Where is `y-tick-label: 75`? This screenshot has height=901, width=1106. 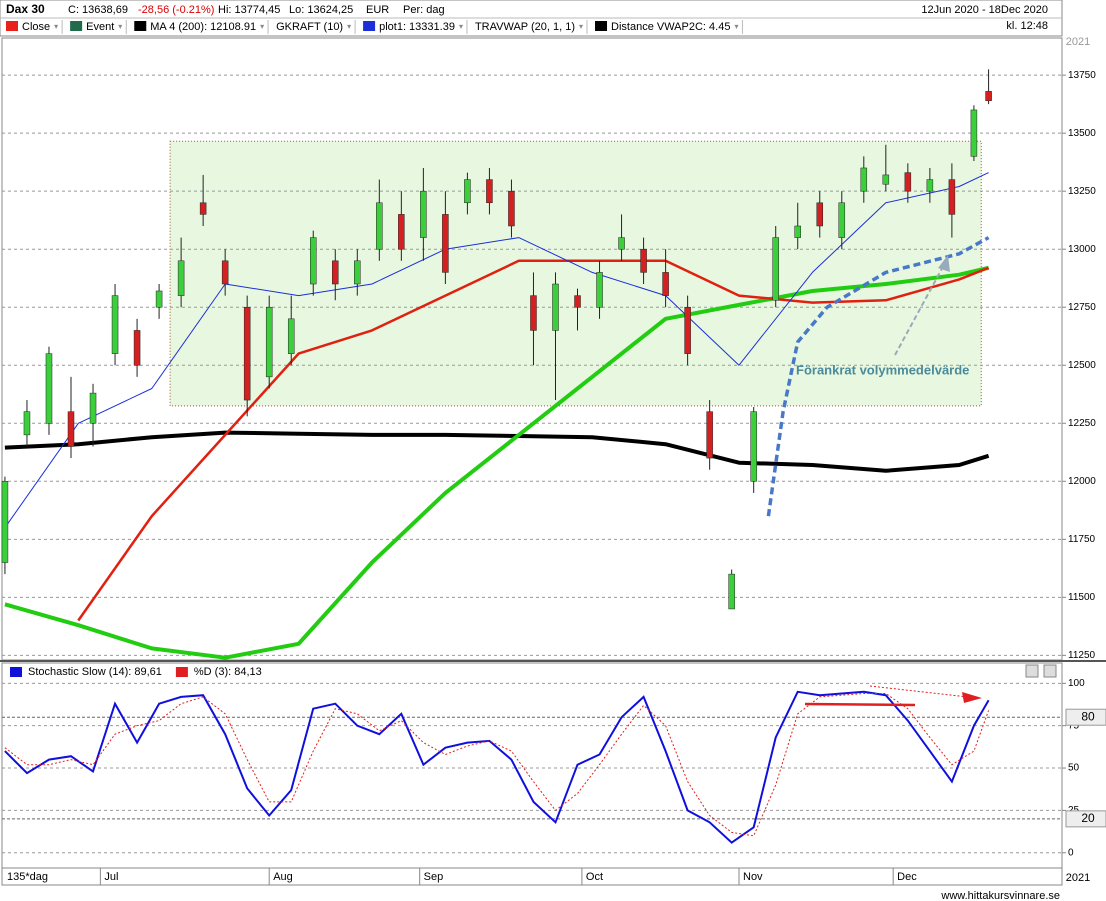 y-tick-label: 75 is located at coordinates (1074, 725).